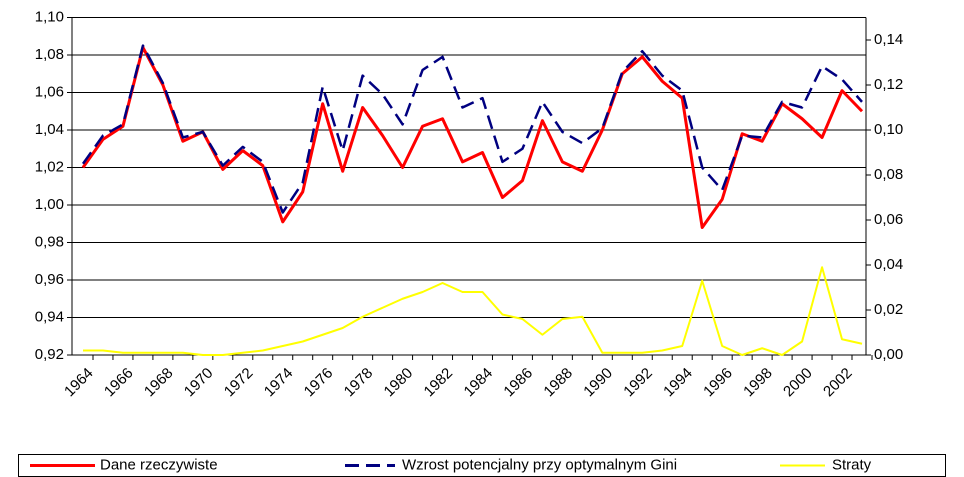 The width and height of the screenshot is (964, 477). I want to click on x-tick-label: 1996, so click(718, 383).